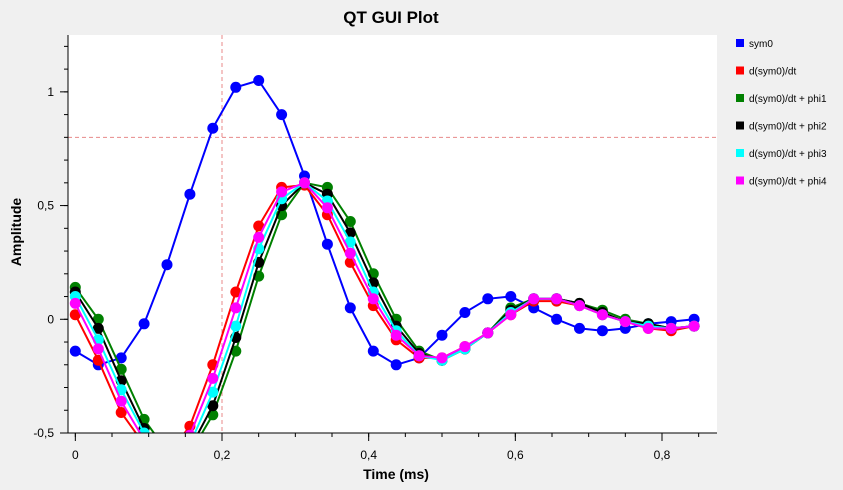 This screenshot has width=843, height=490. Describe the element at coordinates (772, 72) in the screenshot. I see `legend-label: d(sym0)/dt` at that location.